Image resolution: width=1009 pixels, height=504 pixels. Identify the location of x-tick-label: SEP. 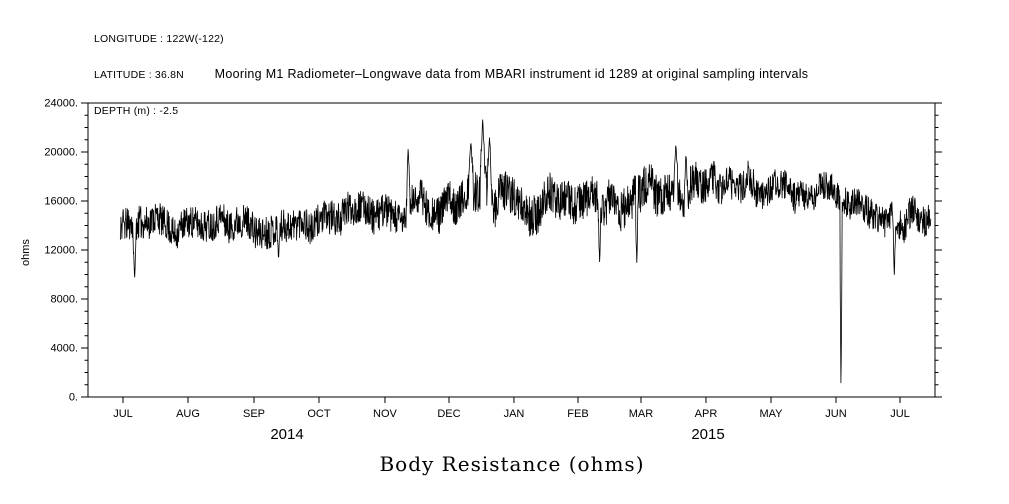
(254, 414).